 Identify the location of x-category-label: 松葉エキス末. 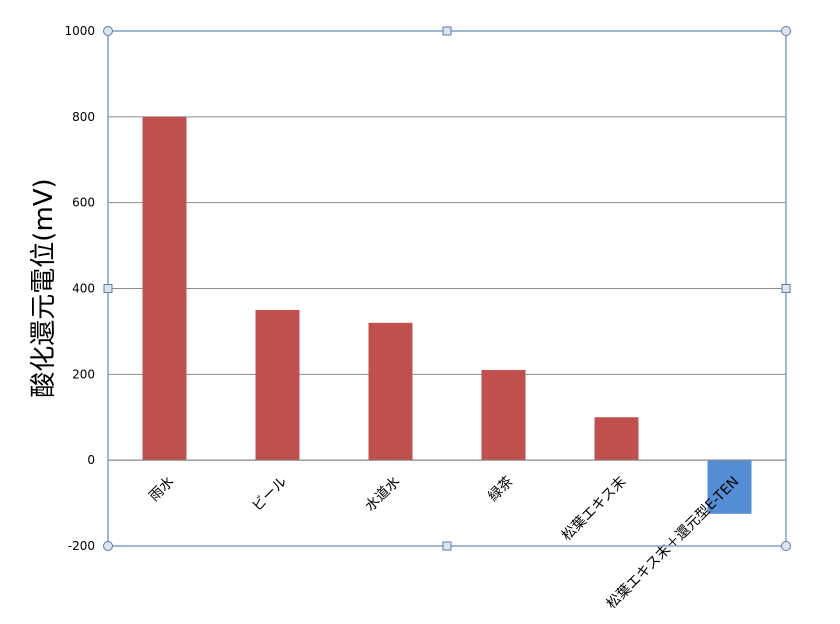
(594, 509).